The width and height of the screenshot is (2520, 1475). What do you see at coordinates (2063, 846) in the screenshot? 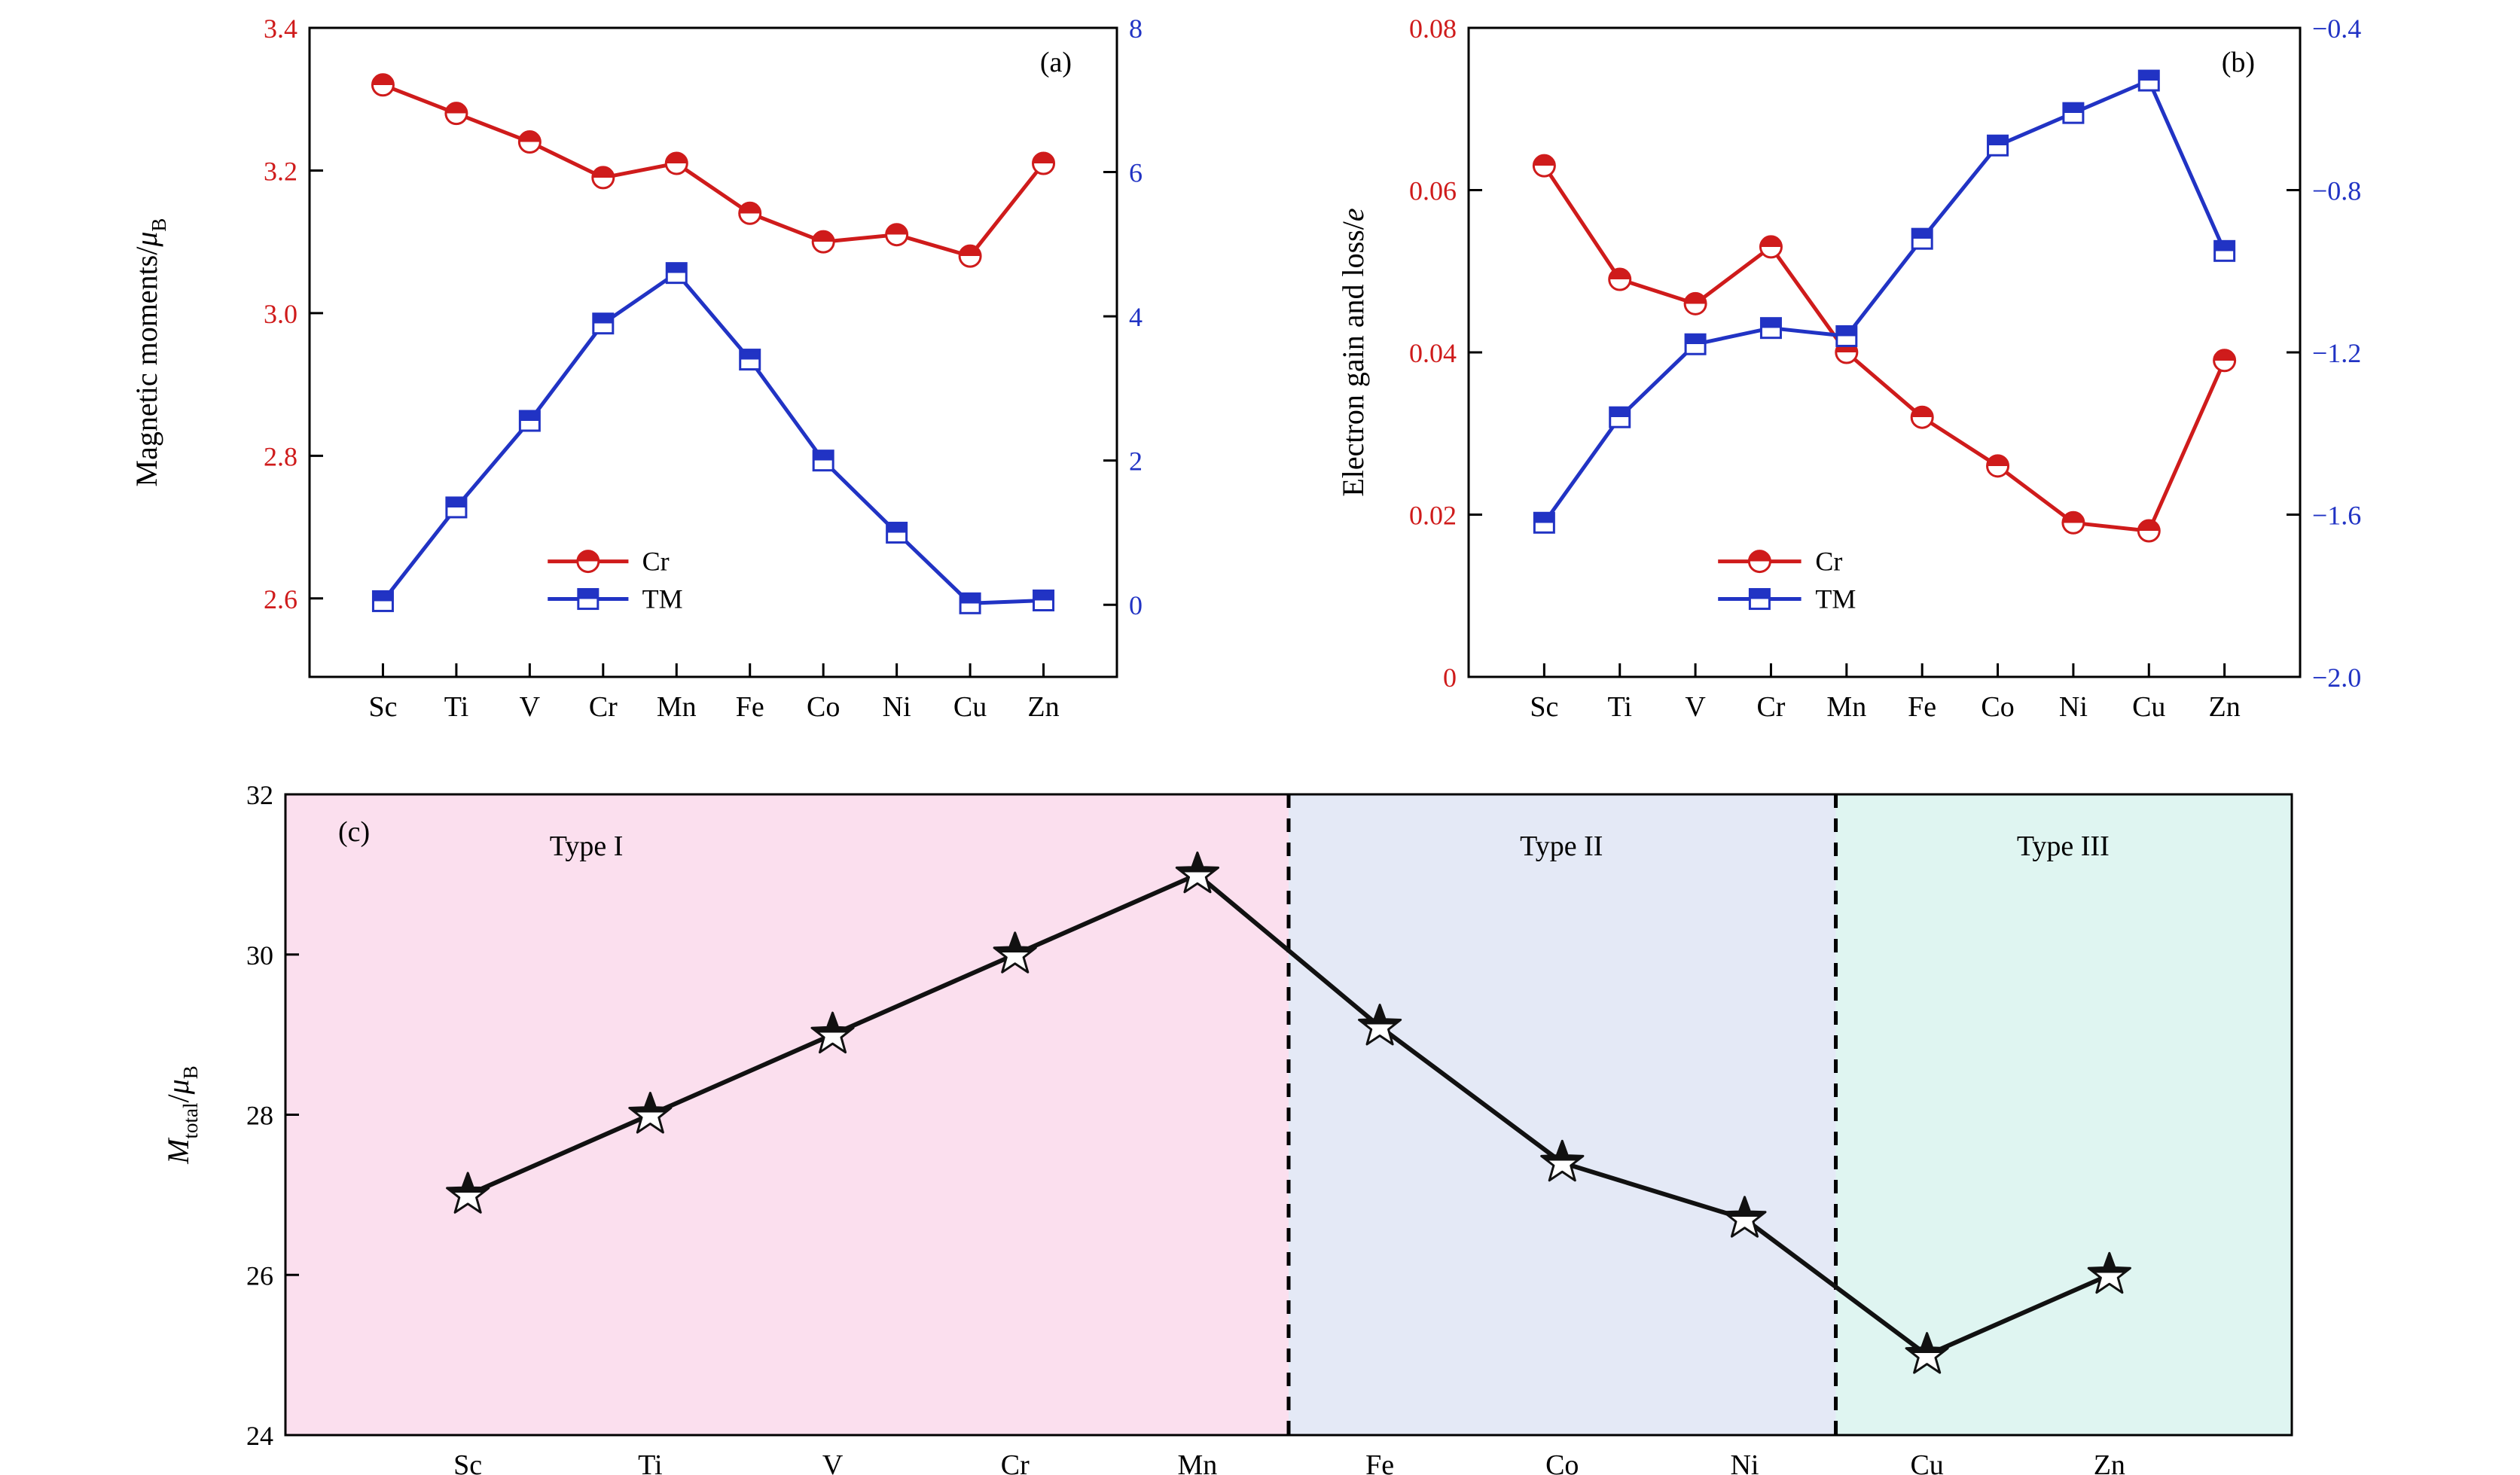
I see `region-label: Type III` at bounding box center [2063, 846].